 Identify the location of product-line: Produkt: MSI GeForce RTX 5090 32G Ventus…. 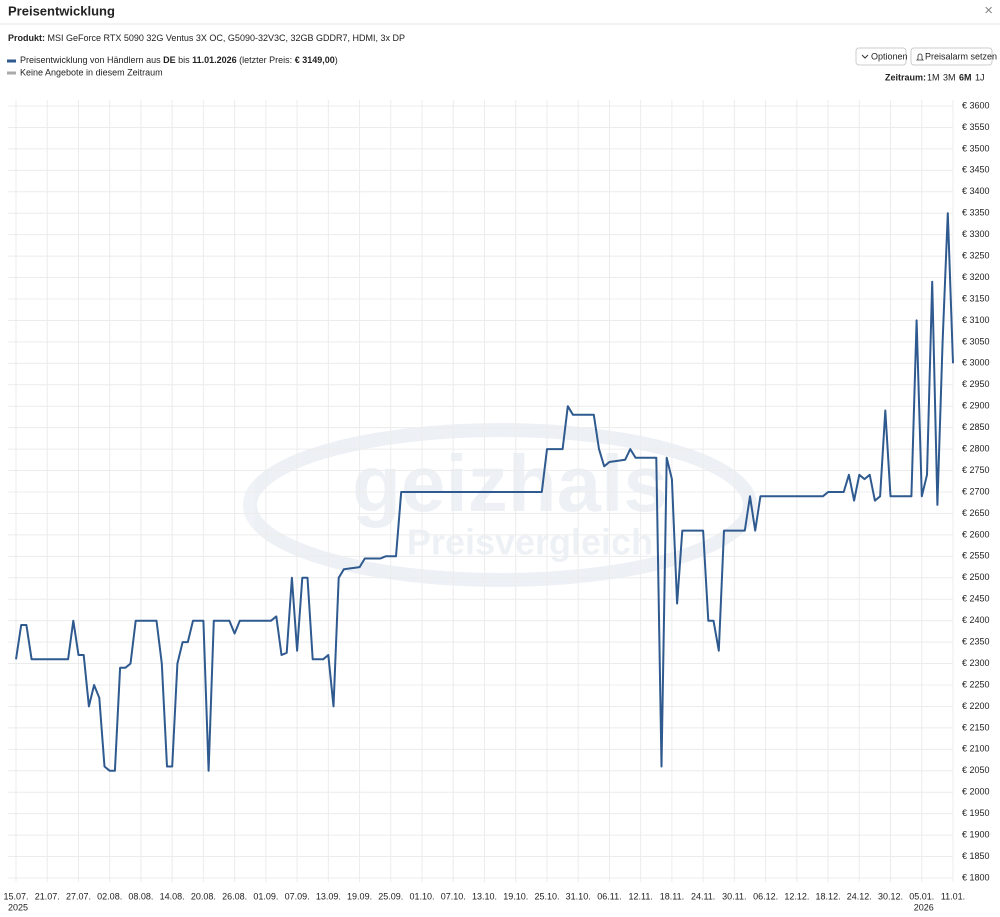
(206, 38).